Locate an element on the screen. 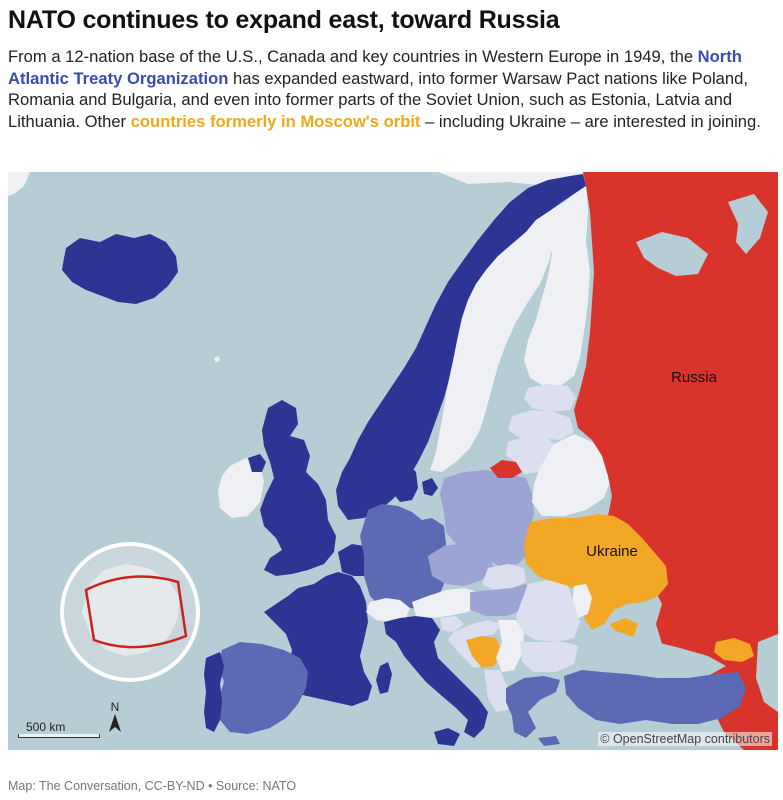 The width and height of the screenshot is (783, 800). norway is located at coordinates (461, 347).